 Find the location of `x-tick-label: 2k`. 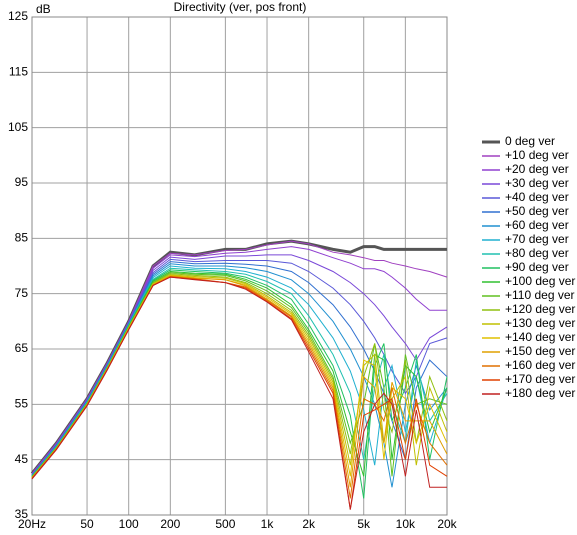

x-tick-label: 2k is located at coordinates (309, 524).